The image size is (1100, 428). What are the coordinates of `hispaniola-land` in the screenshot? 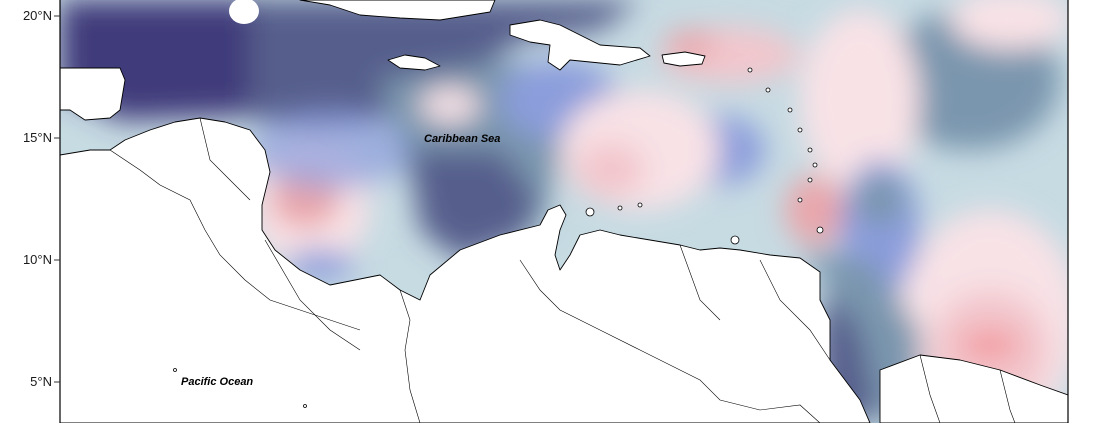 It's located at (580, 45).